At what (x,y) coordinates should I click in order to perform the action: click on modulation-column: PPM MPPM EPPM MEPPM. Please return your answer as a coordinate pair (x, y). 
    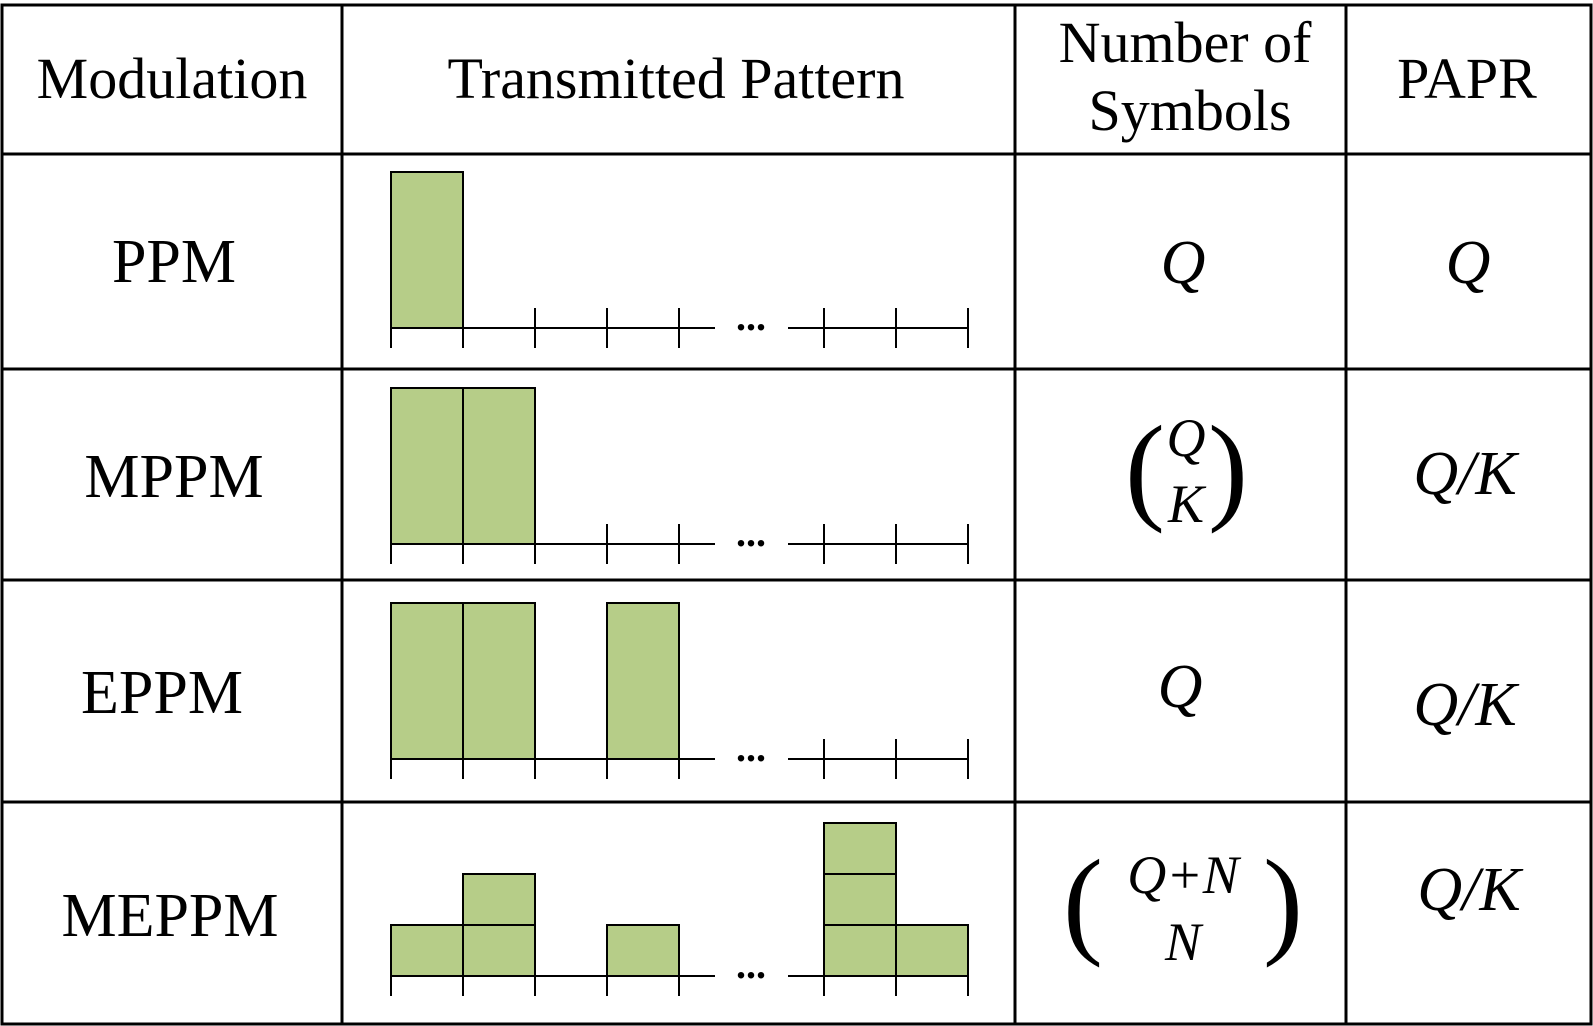
    Looking at the image, I should click on (169, 589).